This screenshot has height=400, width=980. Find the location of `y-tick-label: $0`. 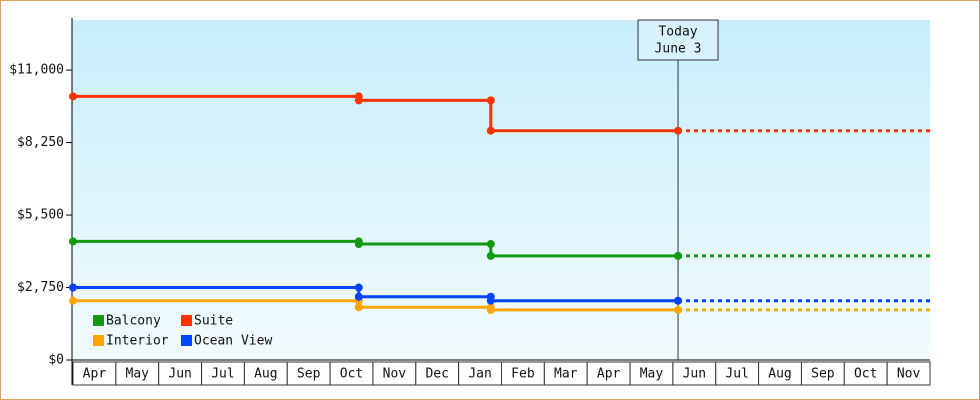

y-tick-label: $0 is located at coordinates (56, 360).